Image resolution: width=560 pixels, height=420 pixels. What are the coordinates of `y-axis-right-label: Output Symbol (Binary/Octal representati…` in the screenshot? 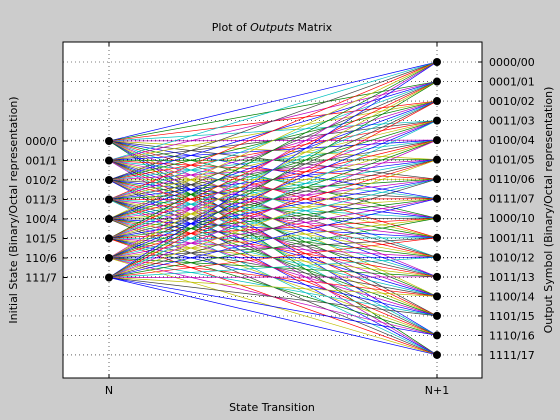 It's located at (548, 210).